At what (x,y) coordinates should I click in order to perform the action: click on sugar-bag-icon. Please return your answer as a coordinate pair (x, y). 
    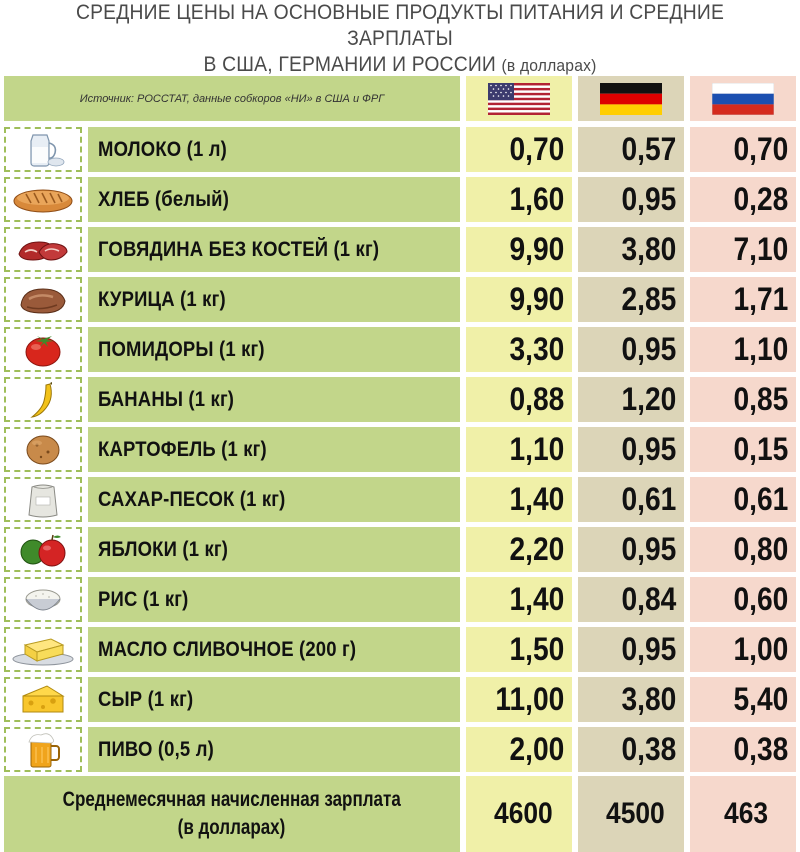
    Looking at the image, I should click on (43, 500).